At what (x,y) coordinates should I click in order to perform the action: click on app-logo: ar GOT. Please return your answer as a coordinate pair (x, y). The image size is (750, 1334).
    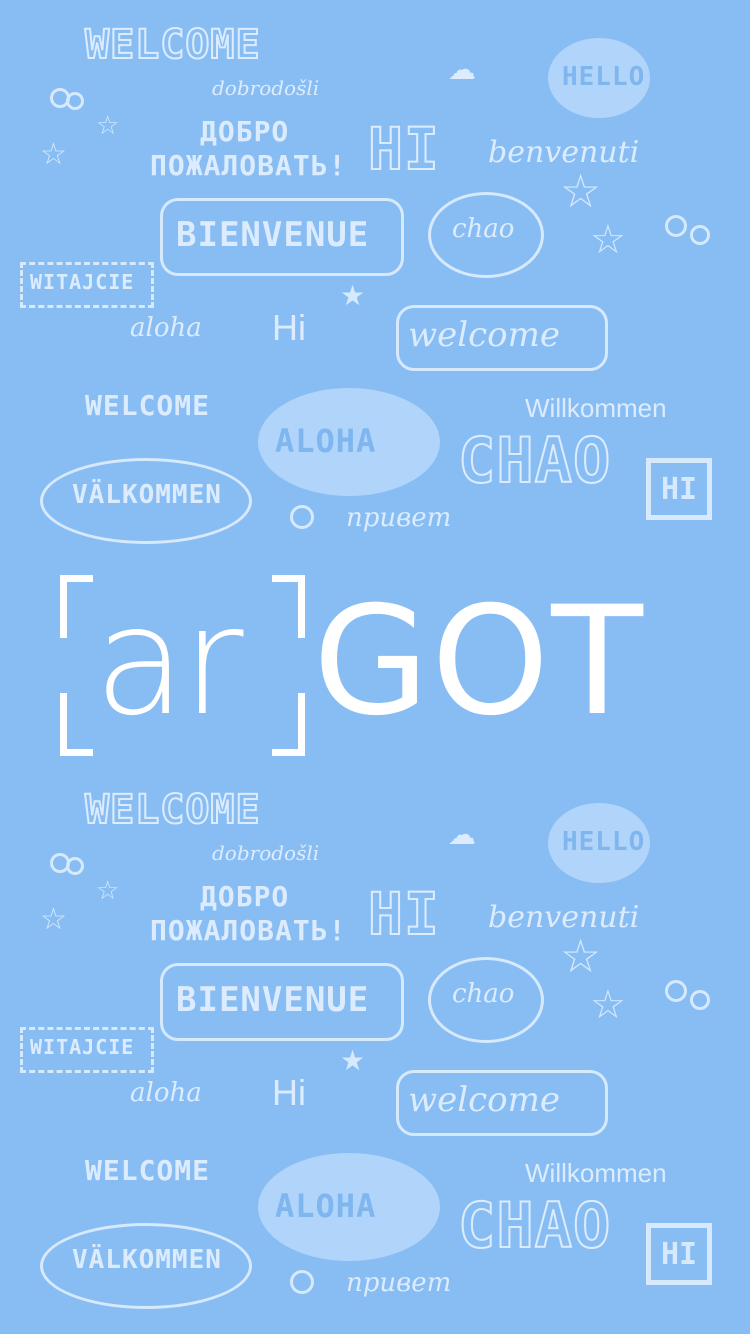
    Looking at the image, I should click on (388, 665).